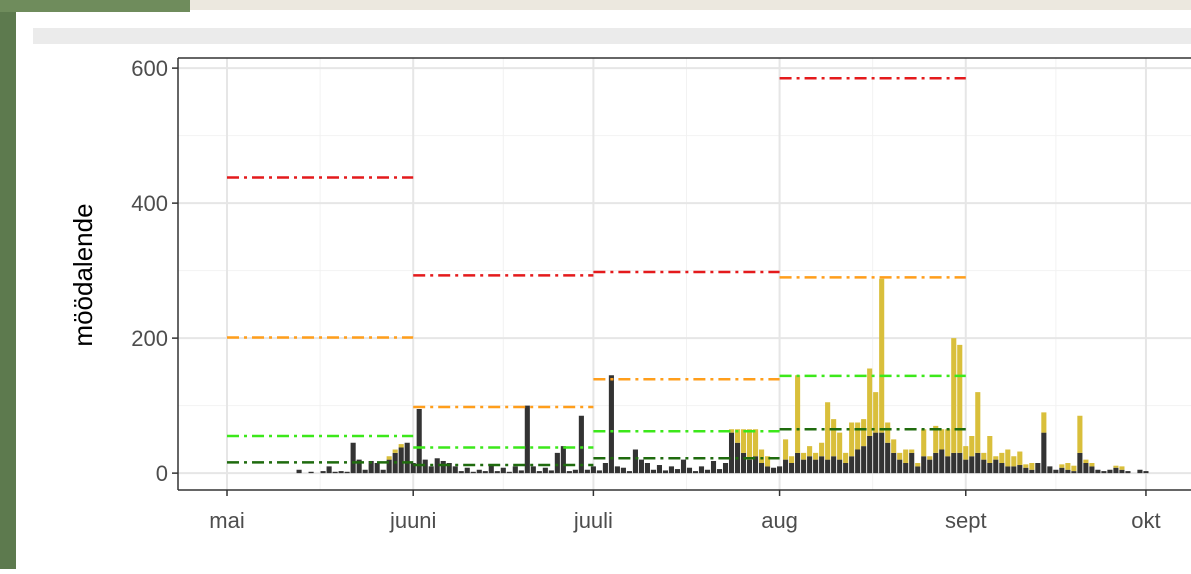  Describe the element at coordinates (412, 520) in the screenshot. I see `x-tick-label: juuni` at that location.